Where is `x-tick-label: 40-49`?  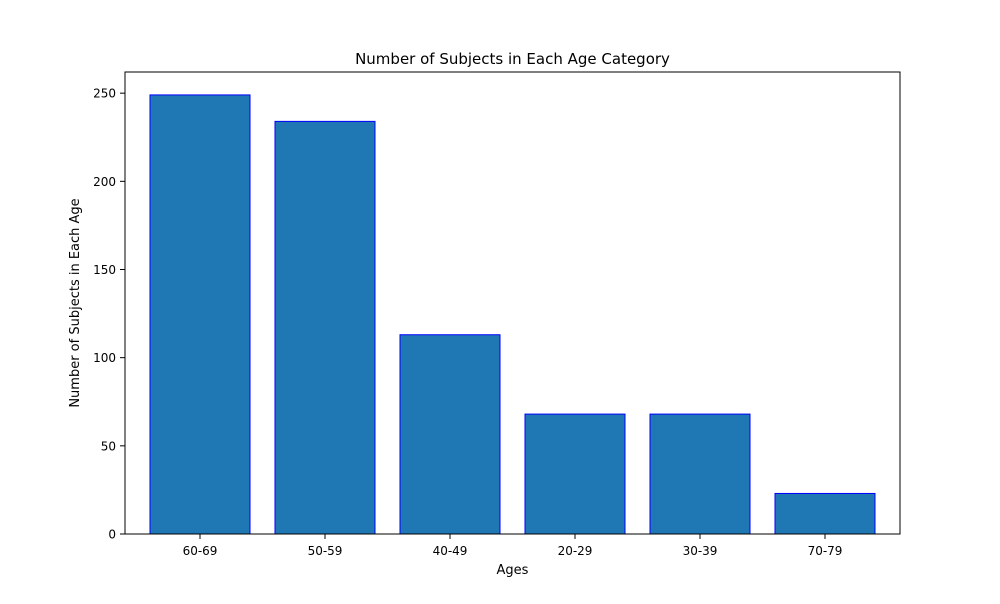
x-tick-label: 40-49 is located at coordinates (450, 551).